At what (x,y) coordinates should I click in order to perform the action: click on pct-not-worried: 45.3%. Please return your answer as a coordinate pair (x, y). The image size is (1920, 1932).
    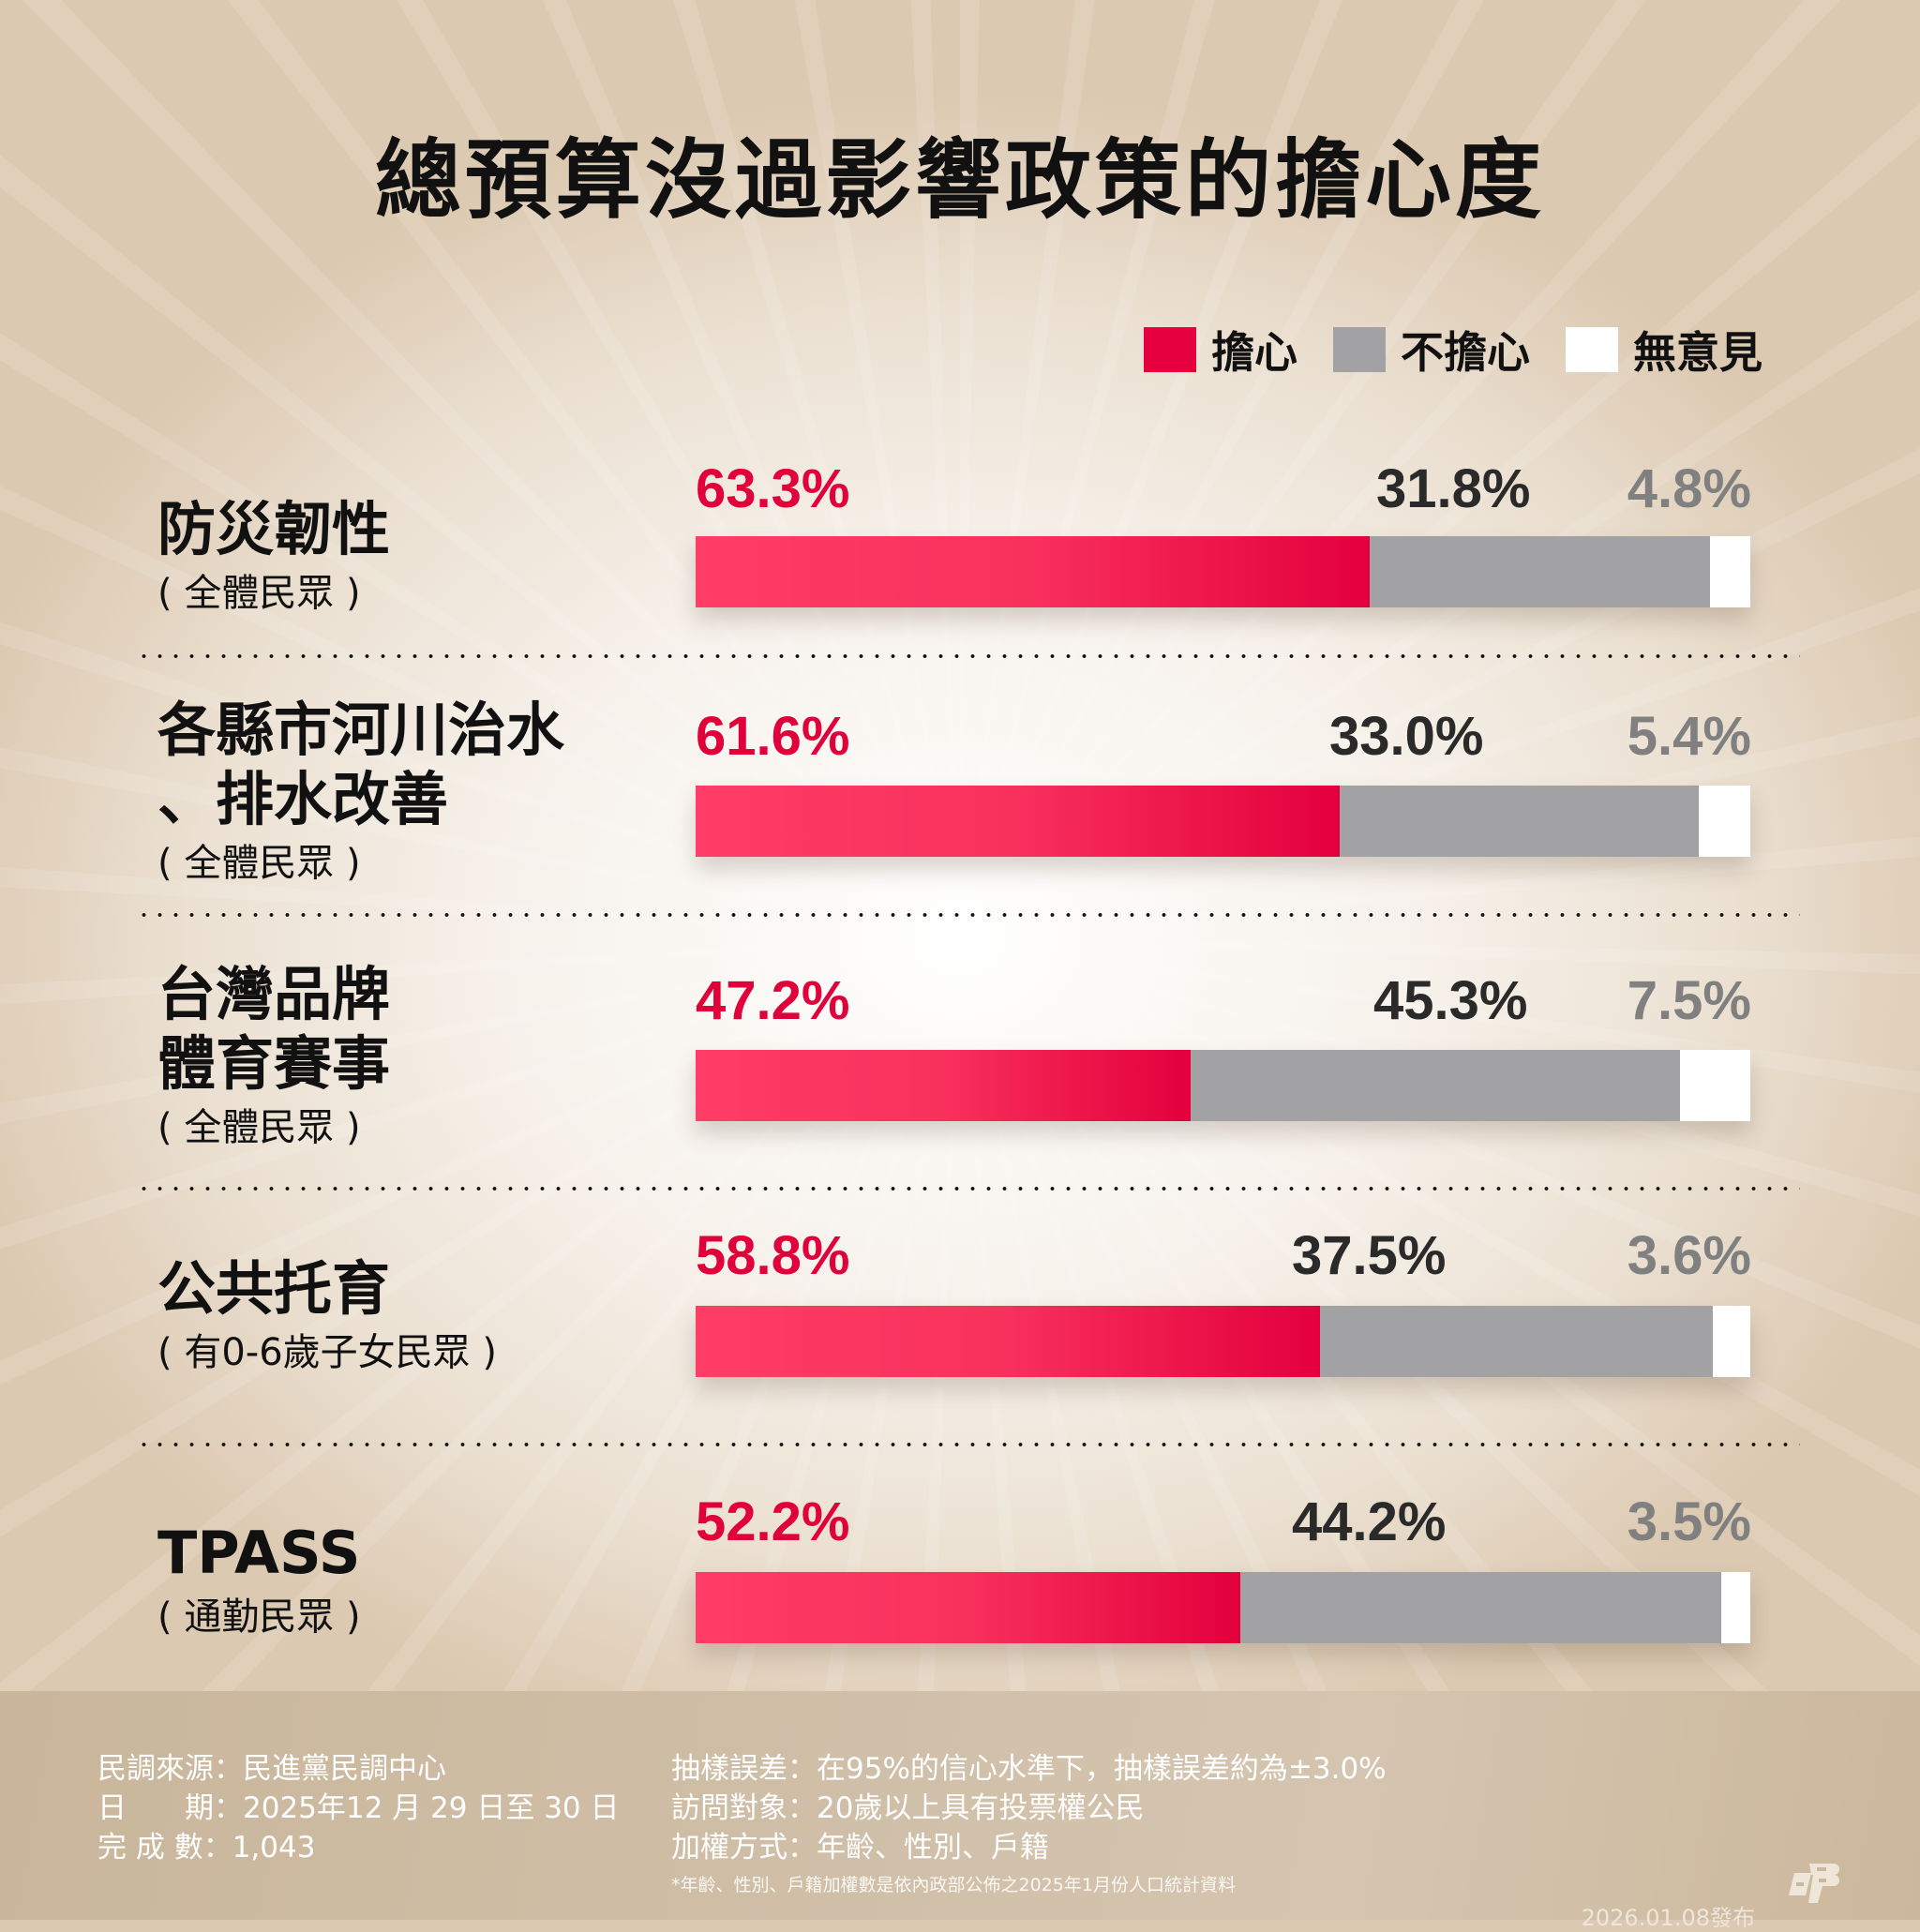
    Looking at the image, I should click on (1450, 1001).